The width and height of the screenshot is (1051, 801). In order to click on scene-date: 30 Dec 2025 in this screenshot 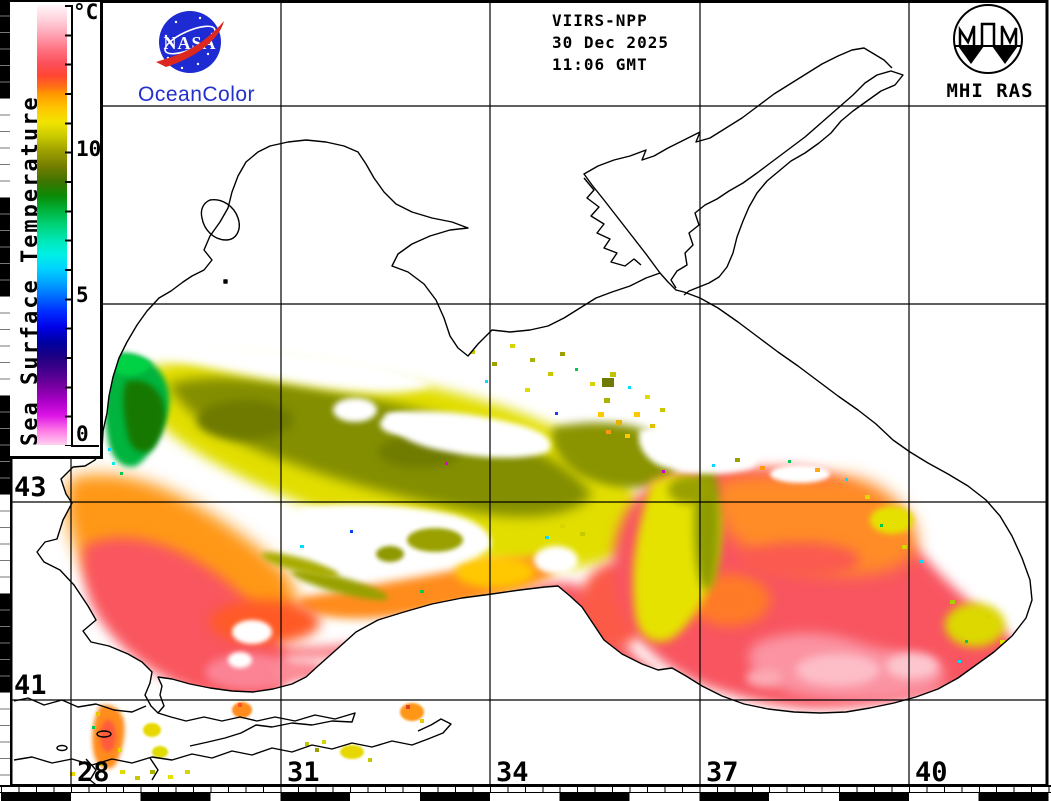, I will do `click(610, 42)`.